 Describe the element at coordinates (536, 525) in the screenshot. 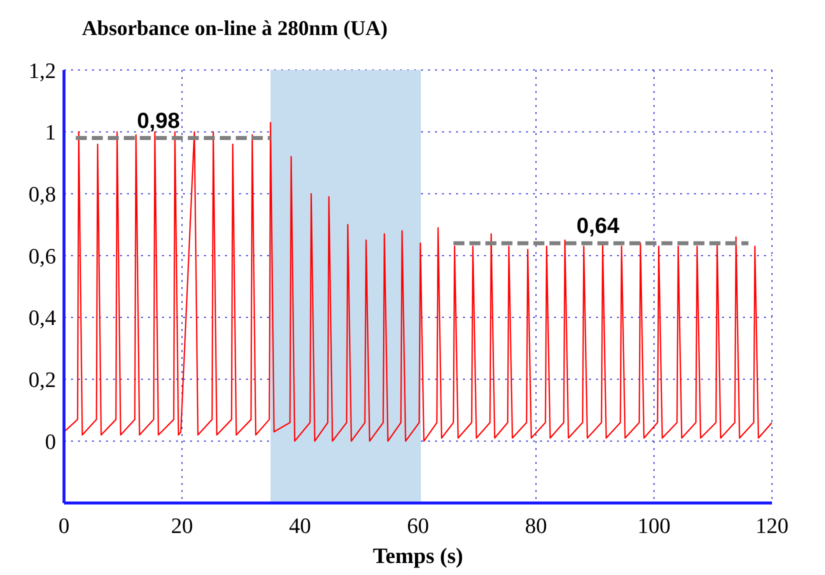

I see `x-tick-label: 80` at that location.